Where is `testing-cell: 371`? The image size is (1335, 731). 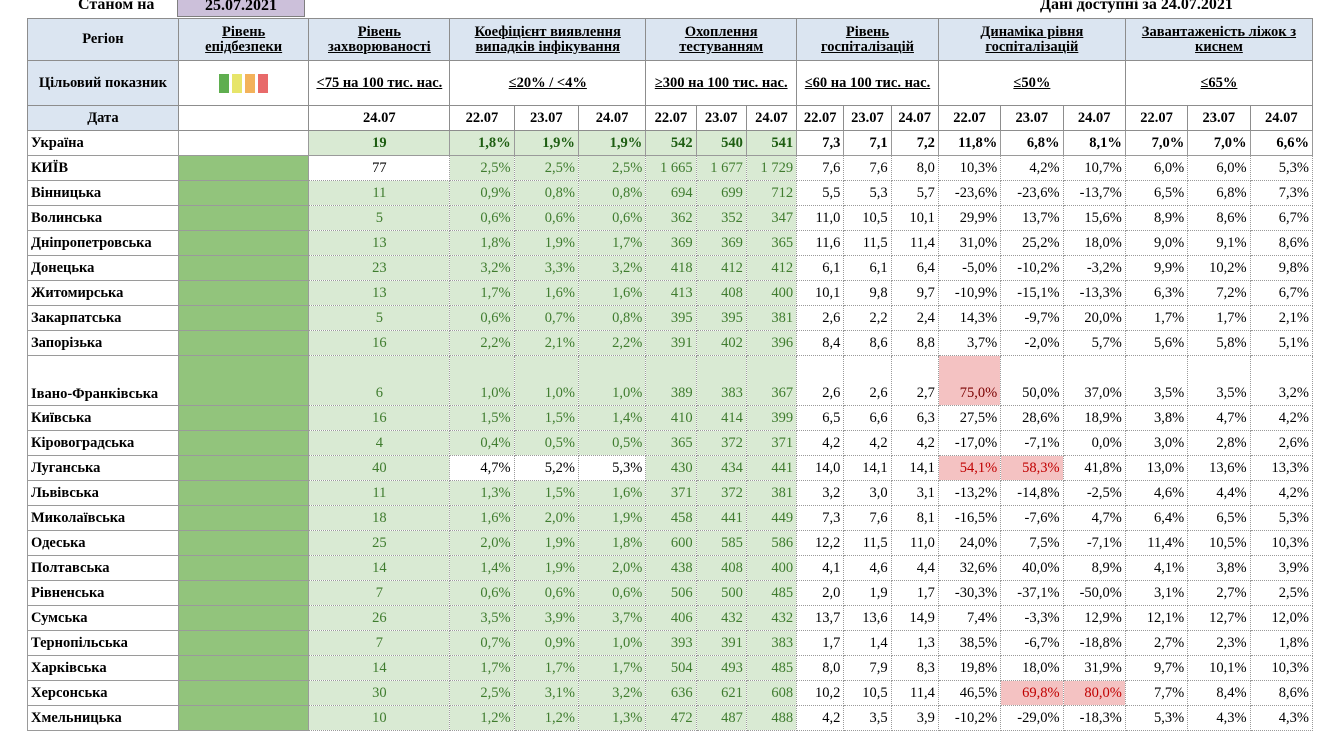 testing-cell: 371 is located at coordinates (671, 493).